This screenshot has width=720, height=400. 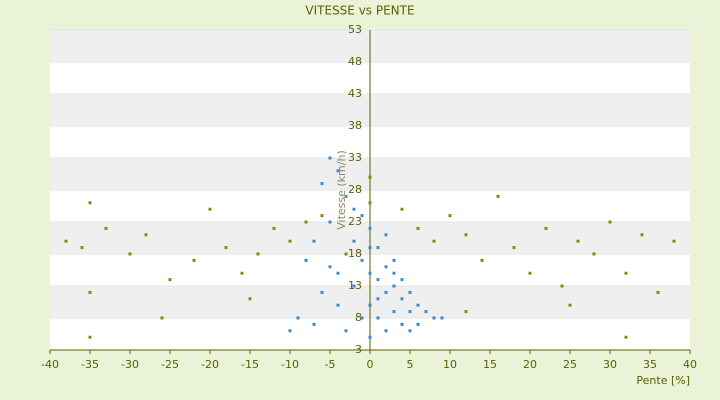 What do you see at coordinates (355, 253) in the screenshot?
I see `y-tick-label: 18` at bounding box center [355, 253].